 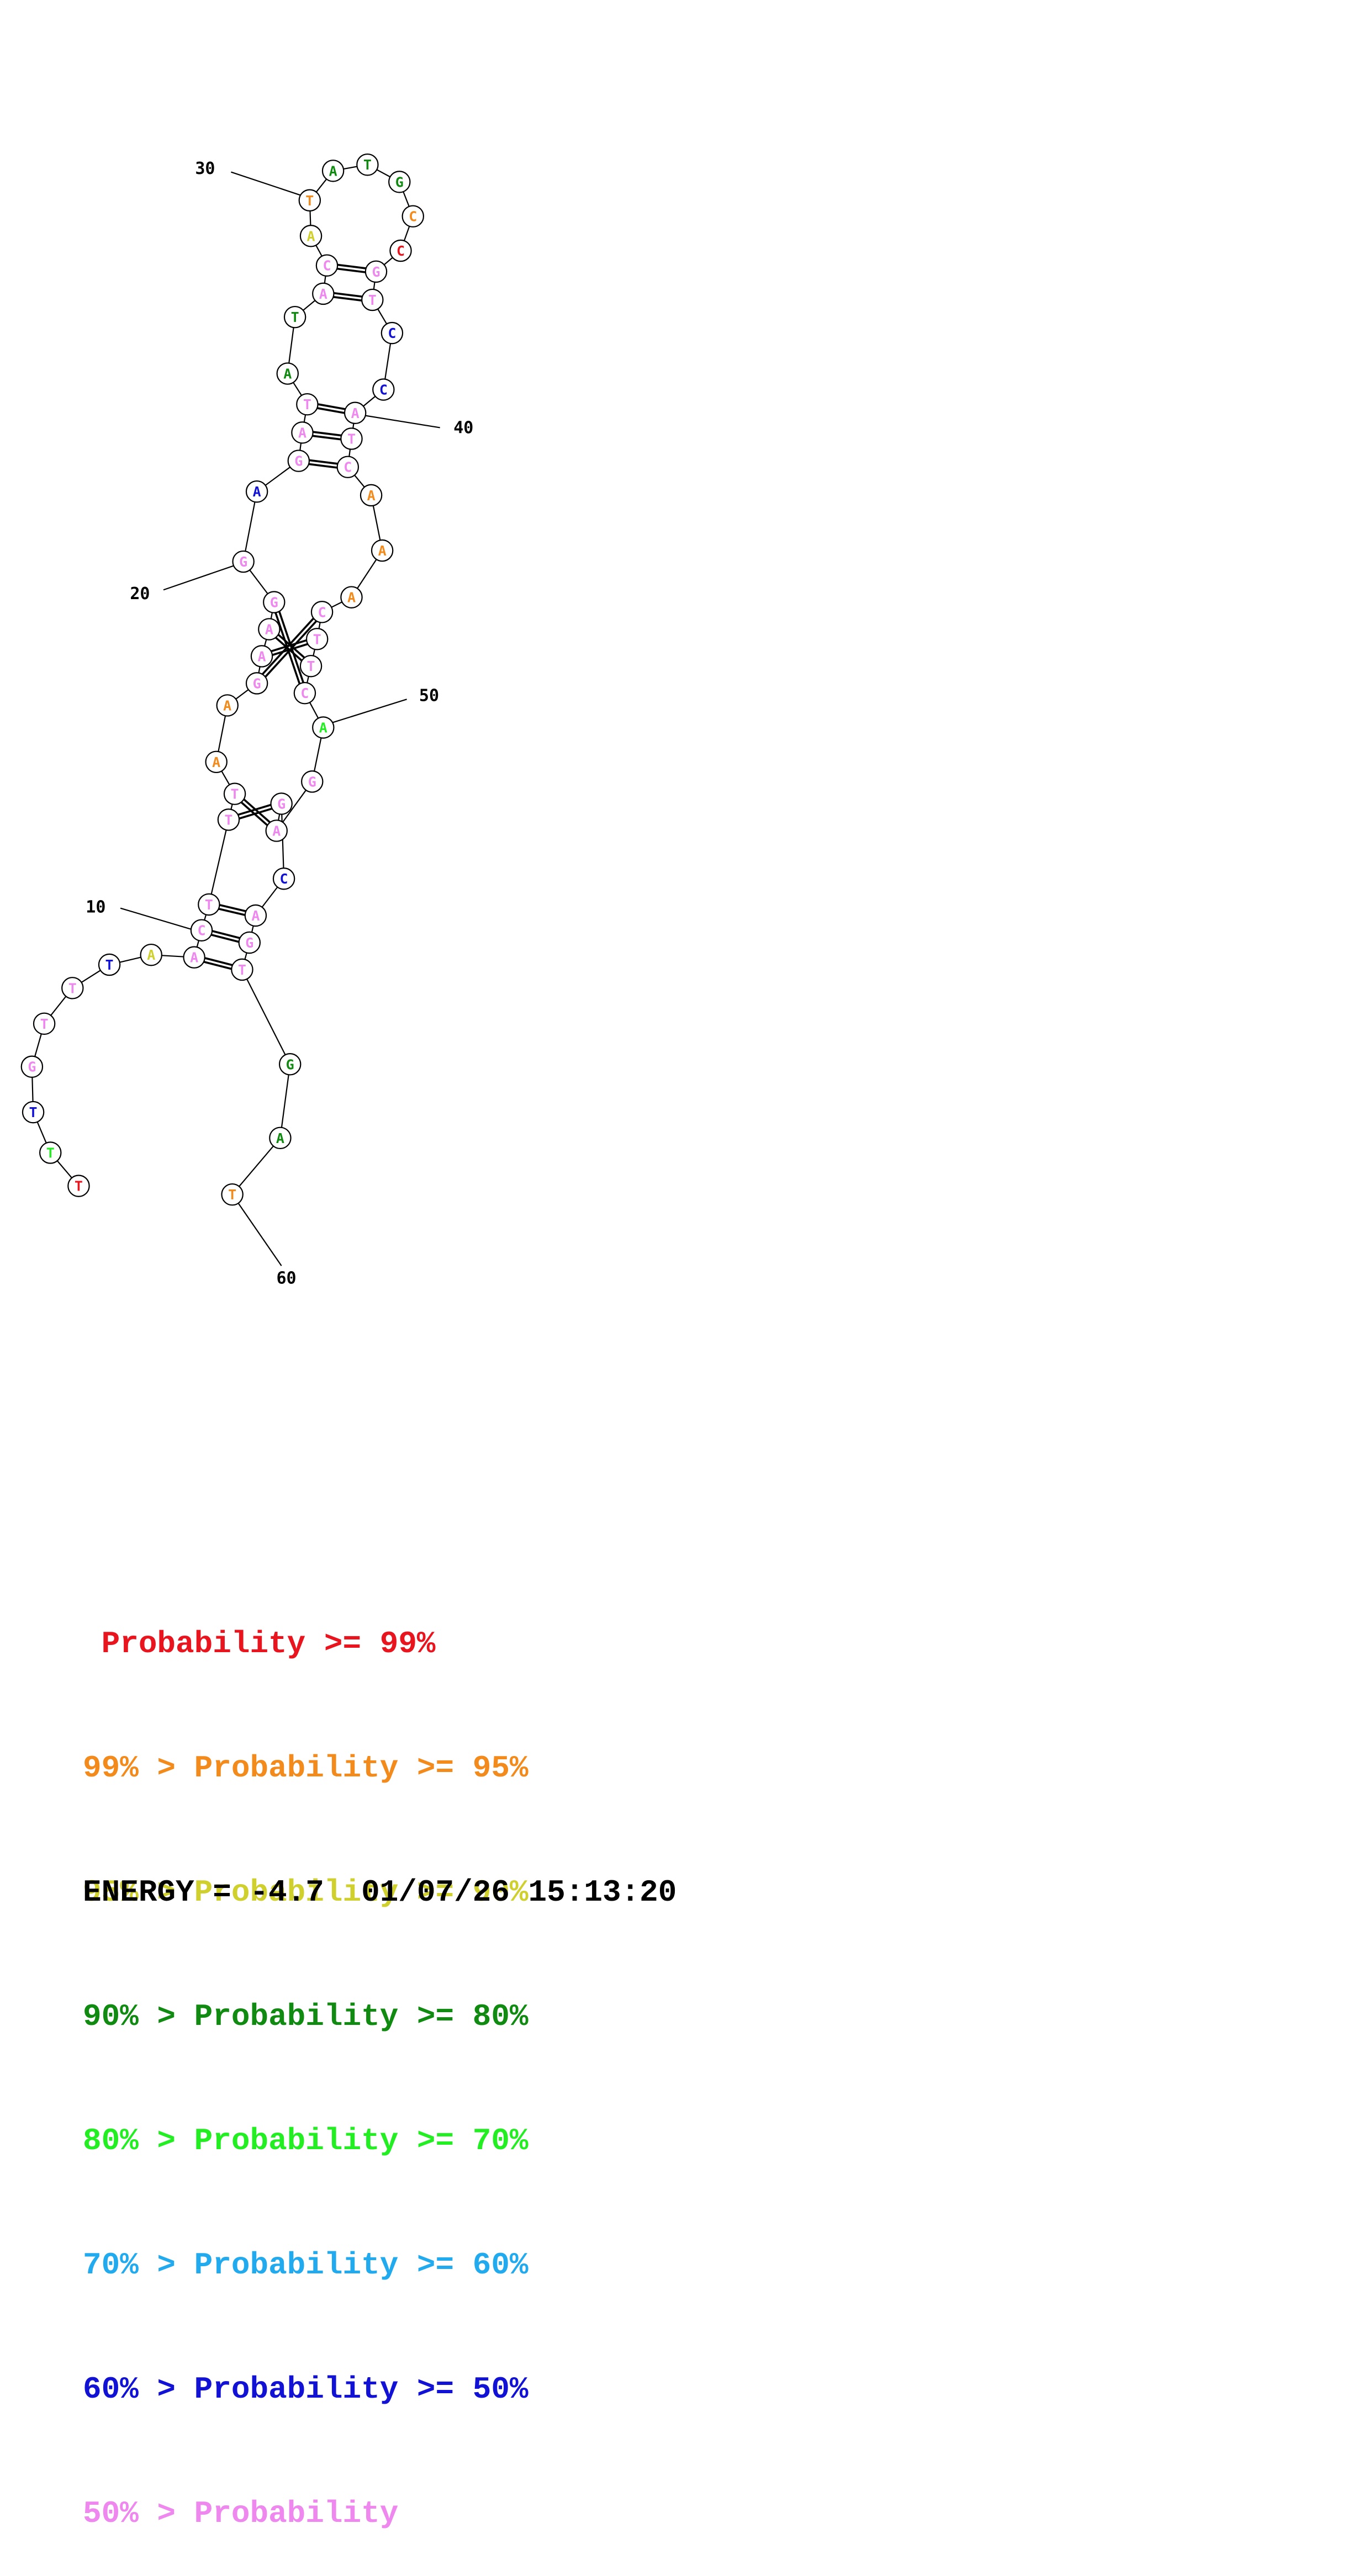 What do you see at coordinates (472, 2389) in the screenshot?
I see `legend-suffix: >= 50%` at bounding box center [472, 2389].